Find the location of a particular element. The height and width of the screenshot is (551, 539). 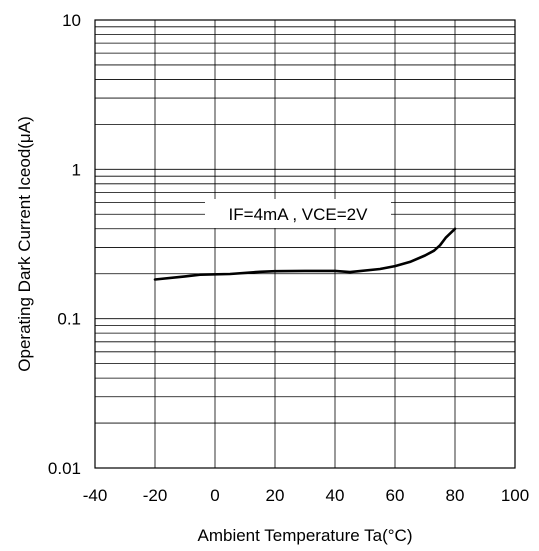

x-tick-label: -40 is located at coordinates (95, 495).